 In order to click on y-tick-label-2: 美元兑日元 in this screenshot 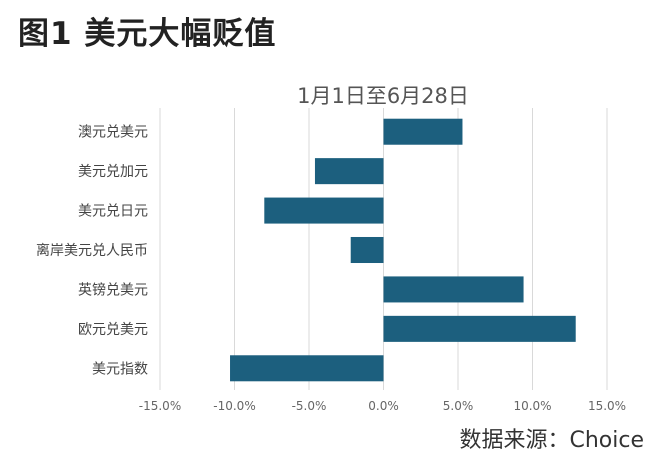, I will do `click(113, 212)`.